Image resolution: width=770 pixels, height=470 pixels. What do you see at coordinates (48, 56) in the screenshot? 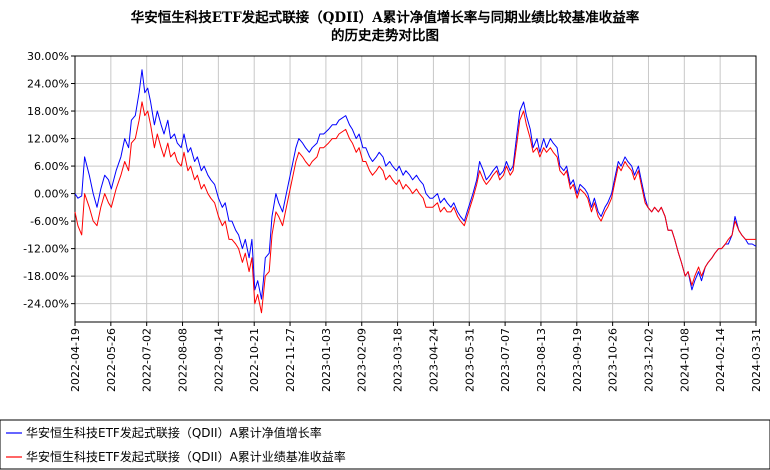
I see `y-tick-label: 30.00%` at bounding box center [48, 56].